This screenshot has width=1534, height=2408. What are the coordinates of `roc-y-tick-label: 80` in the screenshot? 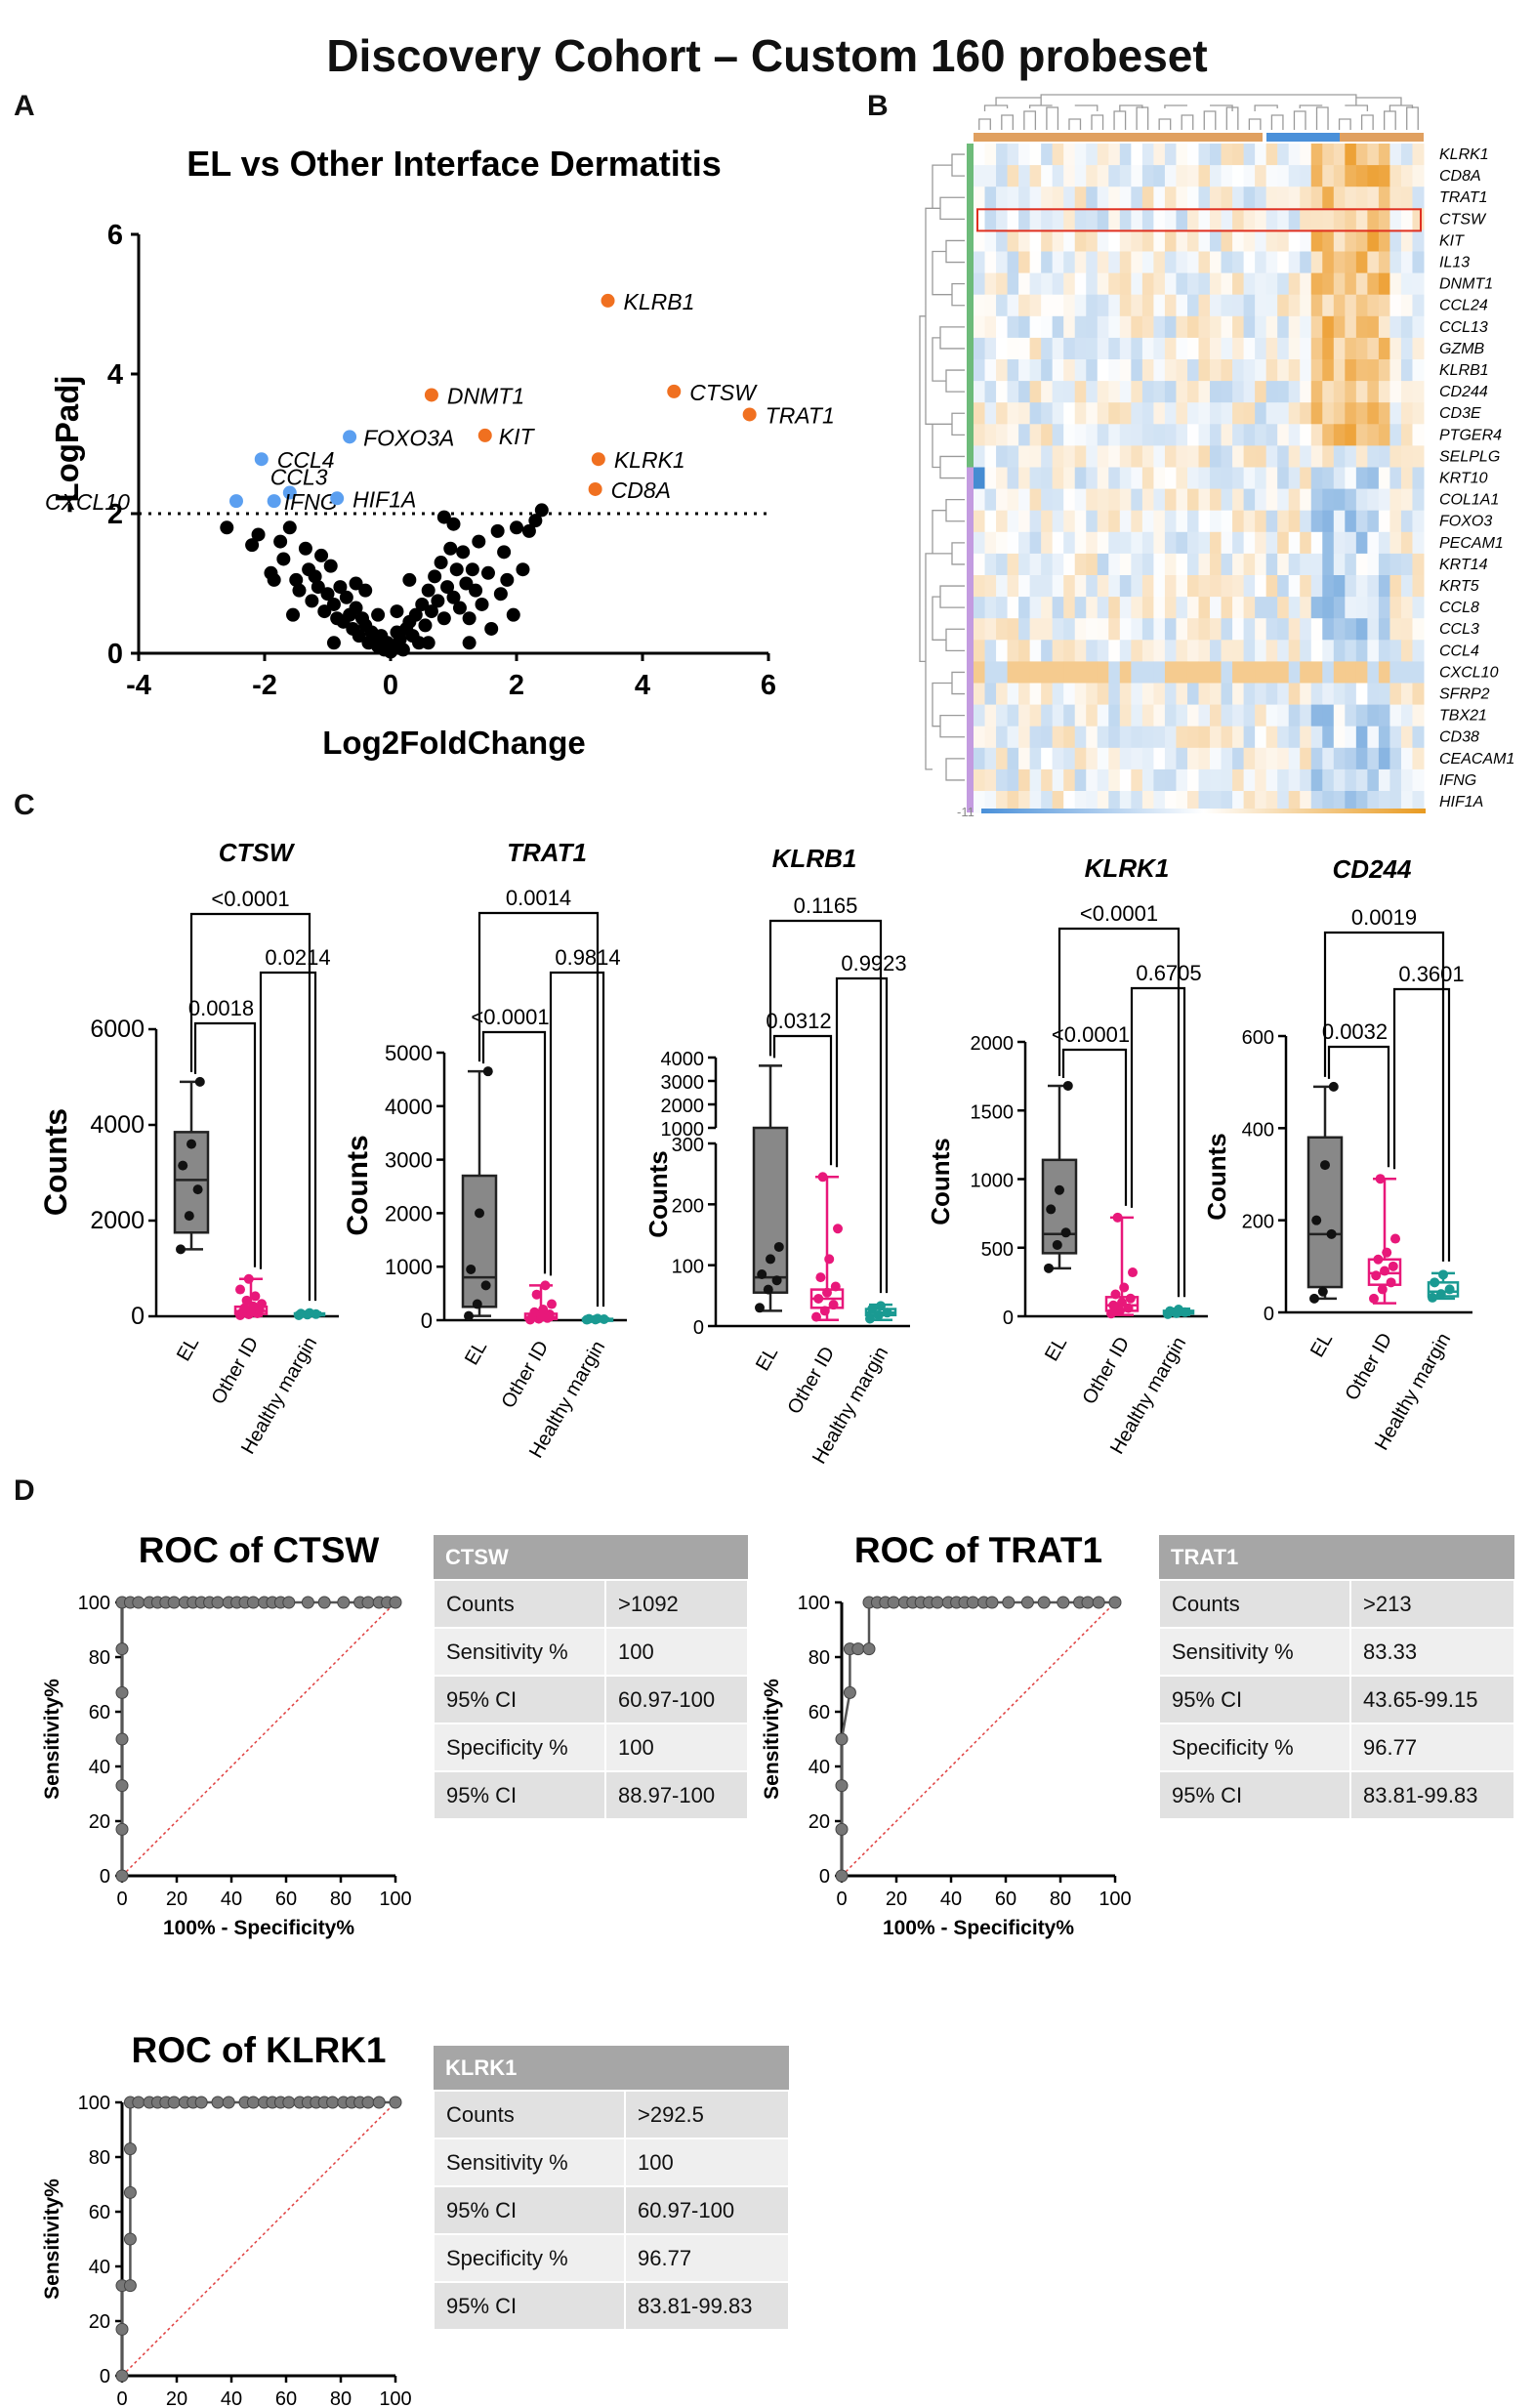 It's located at (819, 1658).